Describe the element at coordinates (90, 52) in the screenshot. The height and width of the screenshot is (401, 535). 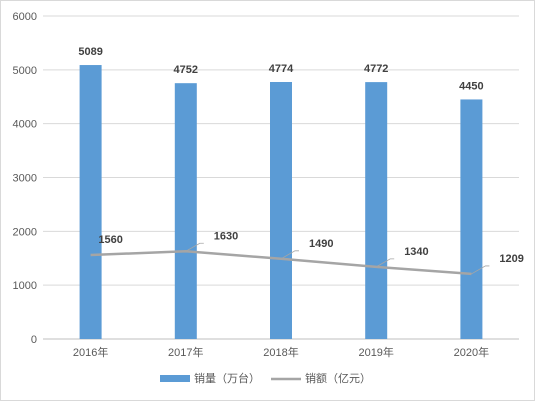
I see `bar-data-label: 5089` at that location.